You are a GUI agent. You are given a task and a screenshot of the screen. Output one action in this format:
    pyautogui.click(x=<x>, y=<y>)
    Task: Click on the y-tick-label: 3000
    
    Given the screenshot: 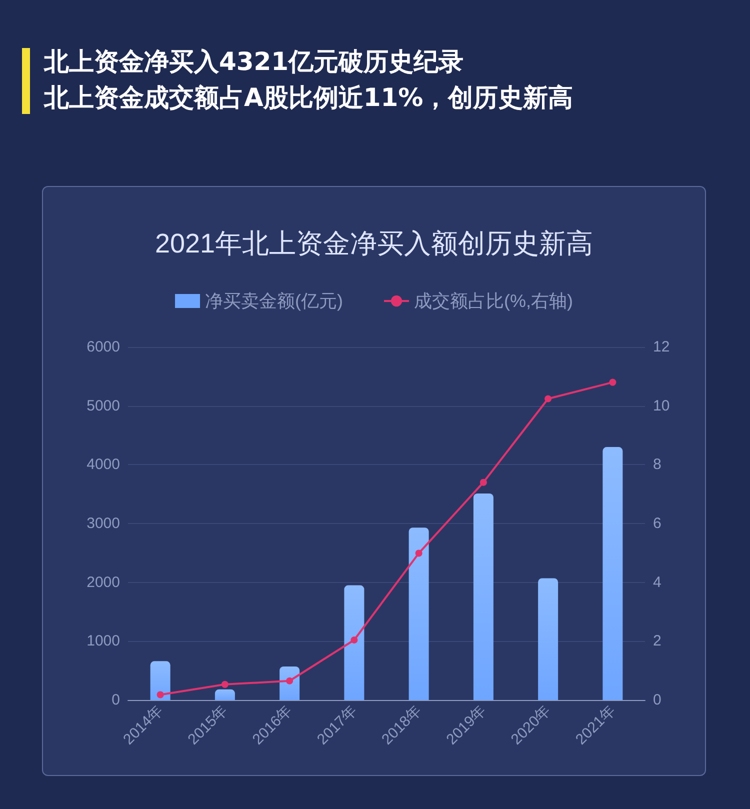 What is the action you would take?
    pyautogui.click(x=103, y=523)
    